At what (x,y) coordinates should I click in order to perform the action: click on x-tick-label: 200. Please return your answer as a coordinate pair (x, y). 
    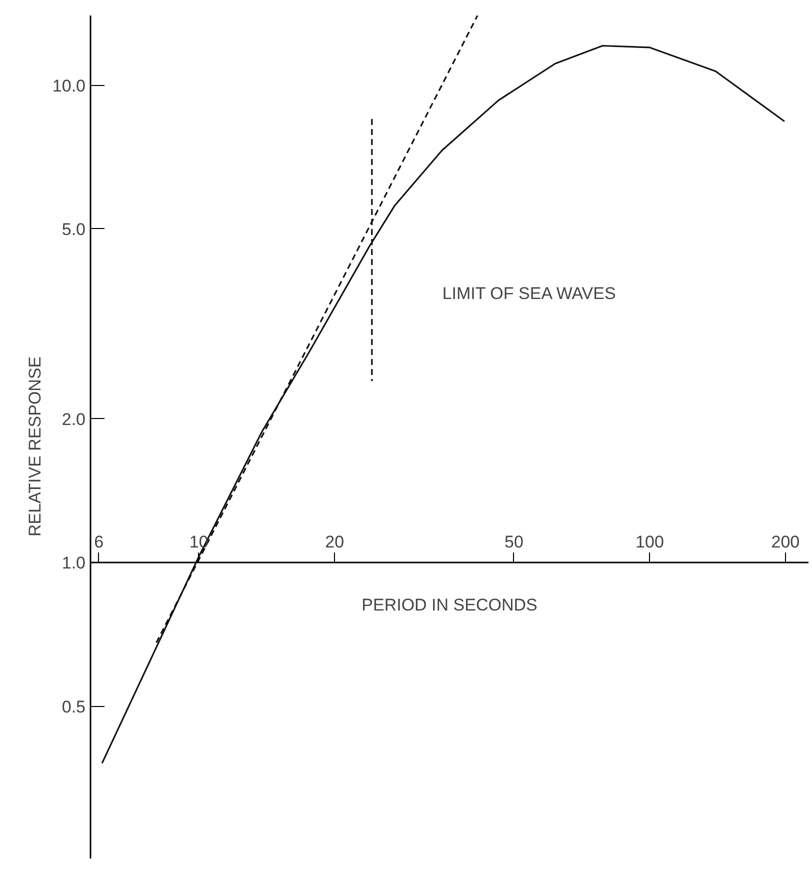
    Looking at the image, I should click on (785, 542).